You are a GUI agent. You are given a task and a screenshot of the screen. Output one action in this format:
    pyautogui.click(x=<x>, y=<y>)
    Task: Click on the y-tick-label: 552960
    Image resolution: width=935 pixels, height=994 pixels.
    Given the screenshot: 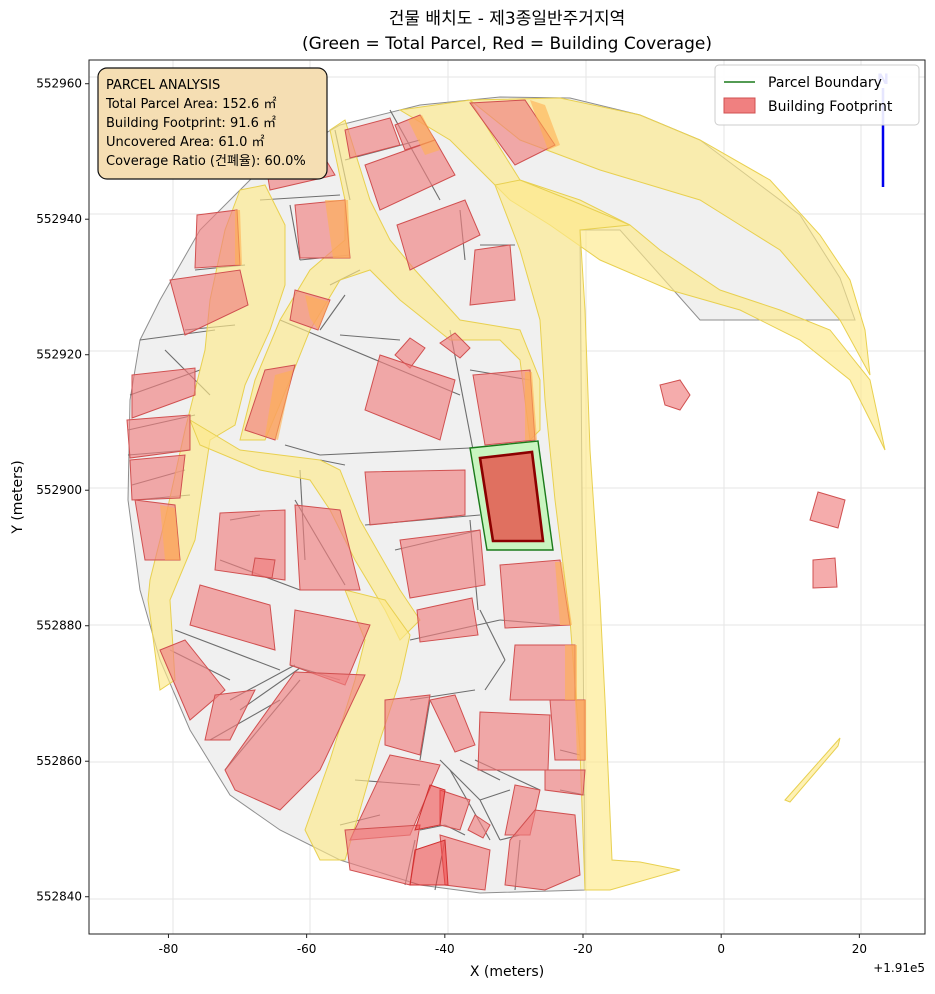 What is the action you would take?
    pyautogui.click(x=59, y=84)
    